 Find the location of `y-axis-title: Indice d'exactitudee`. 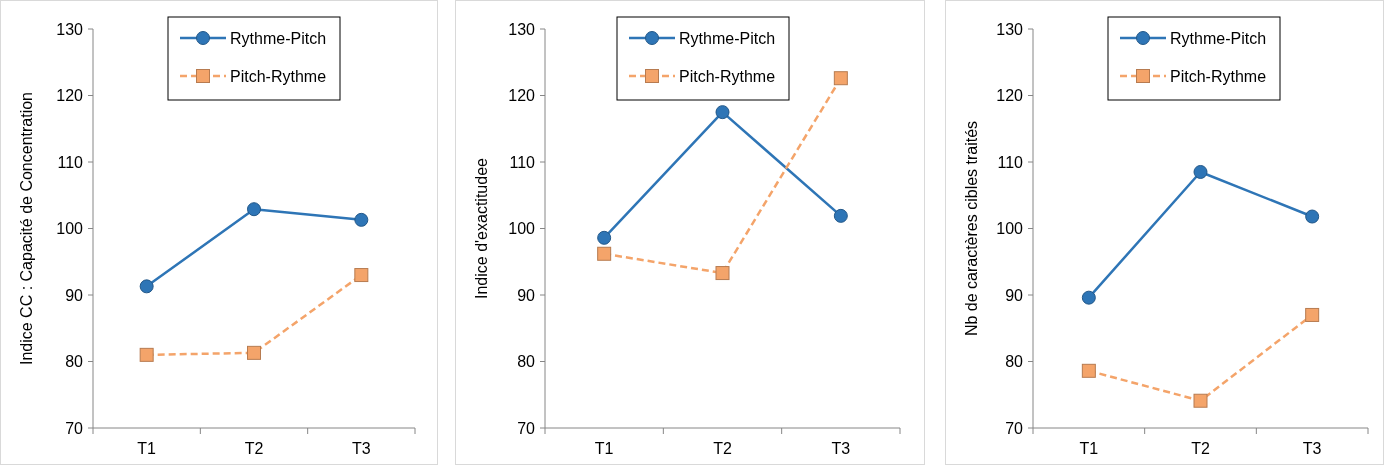

y-axis-title: Indice d'exactitudee is located at coordinates (481, 228).